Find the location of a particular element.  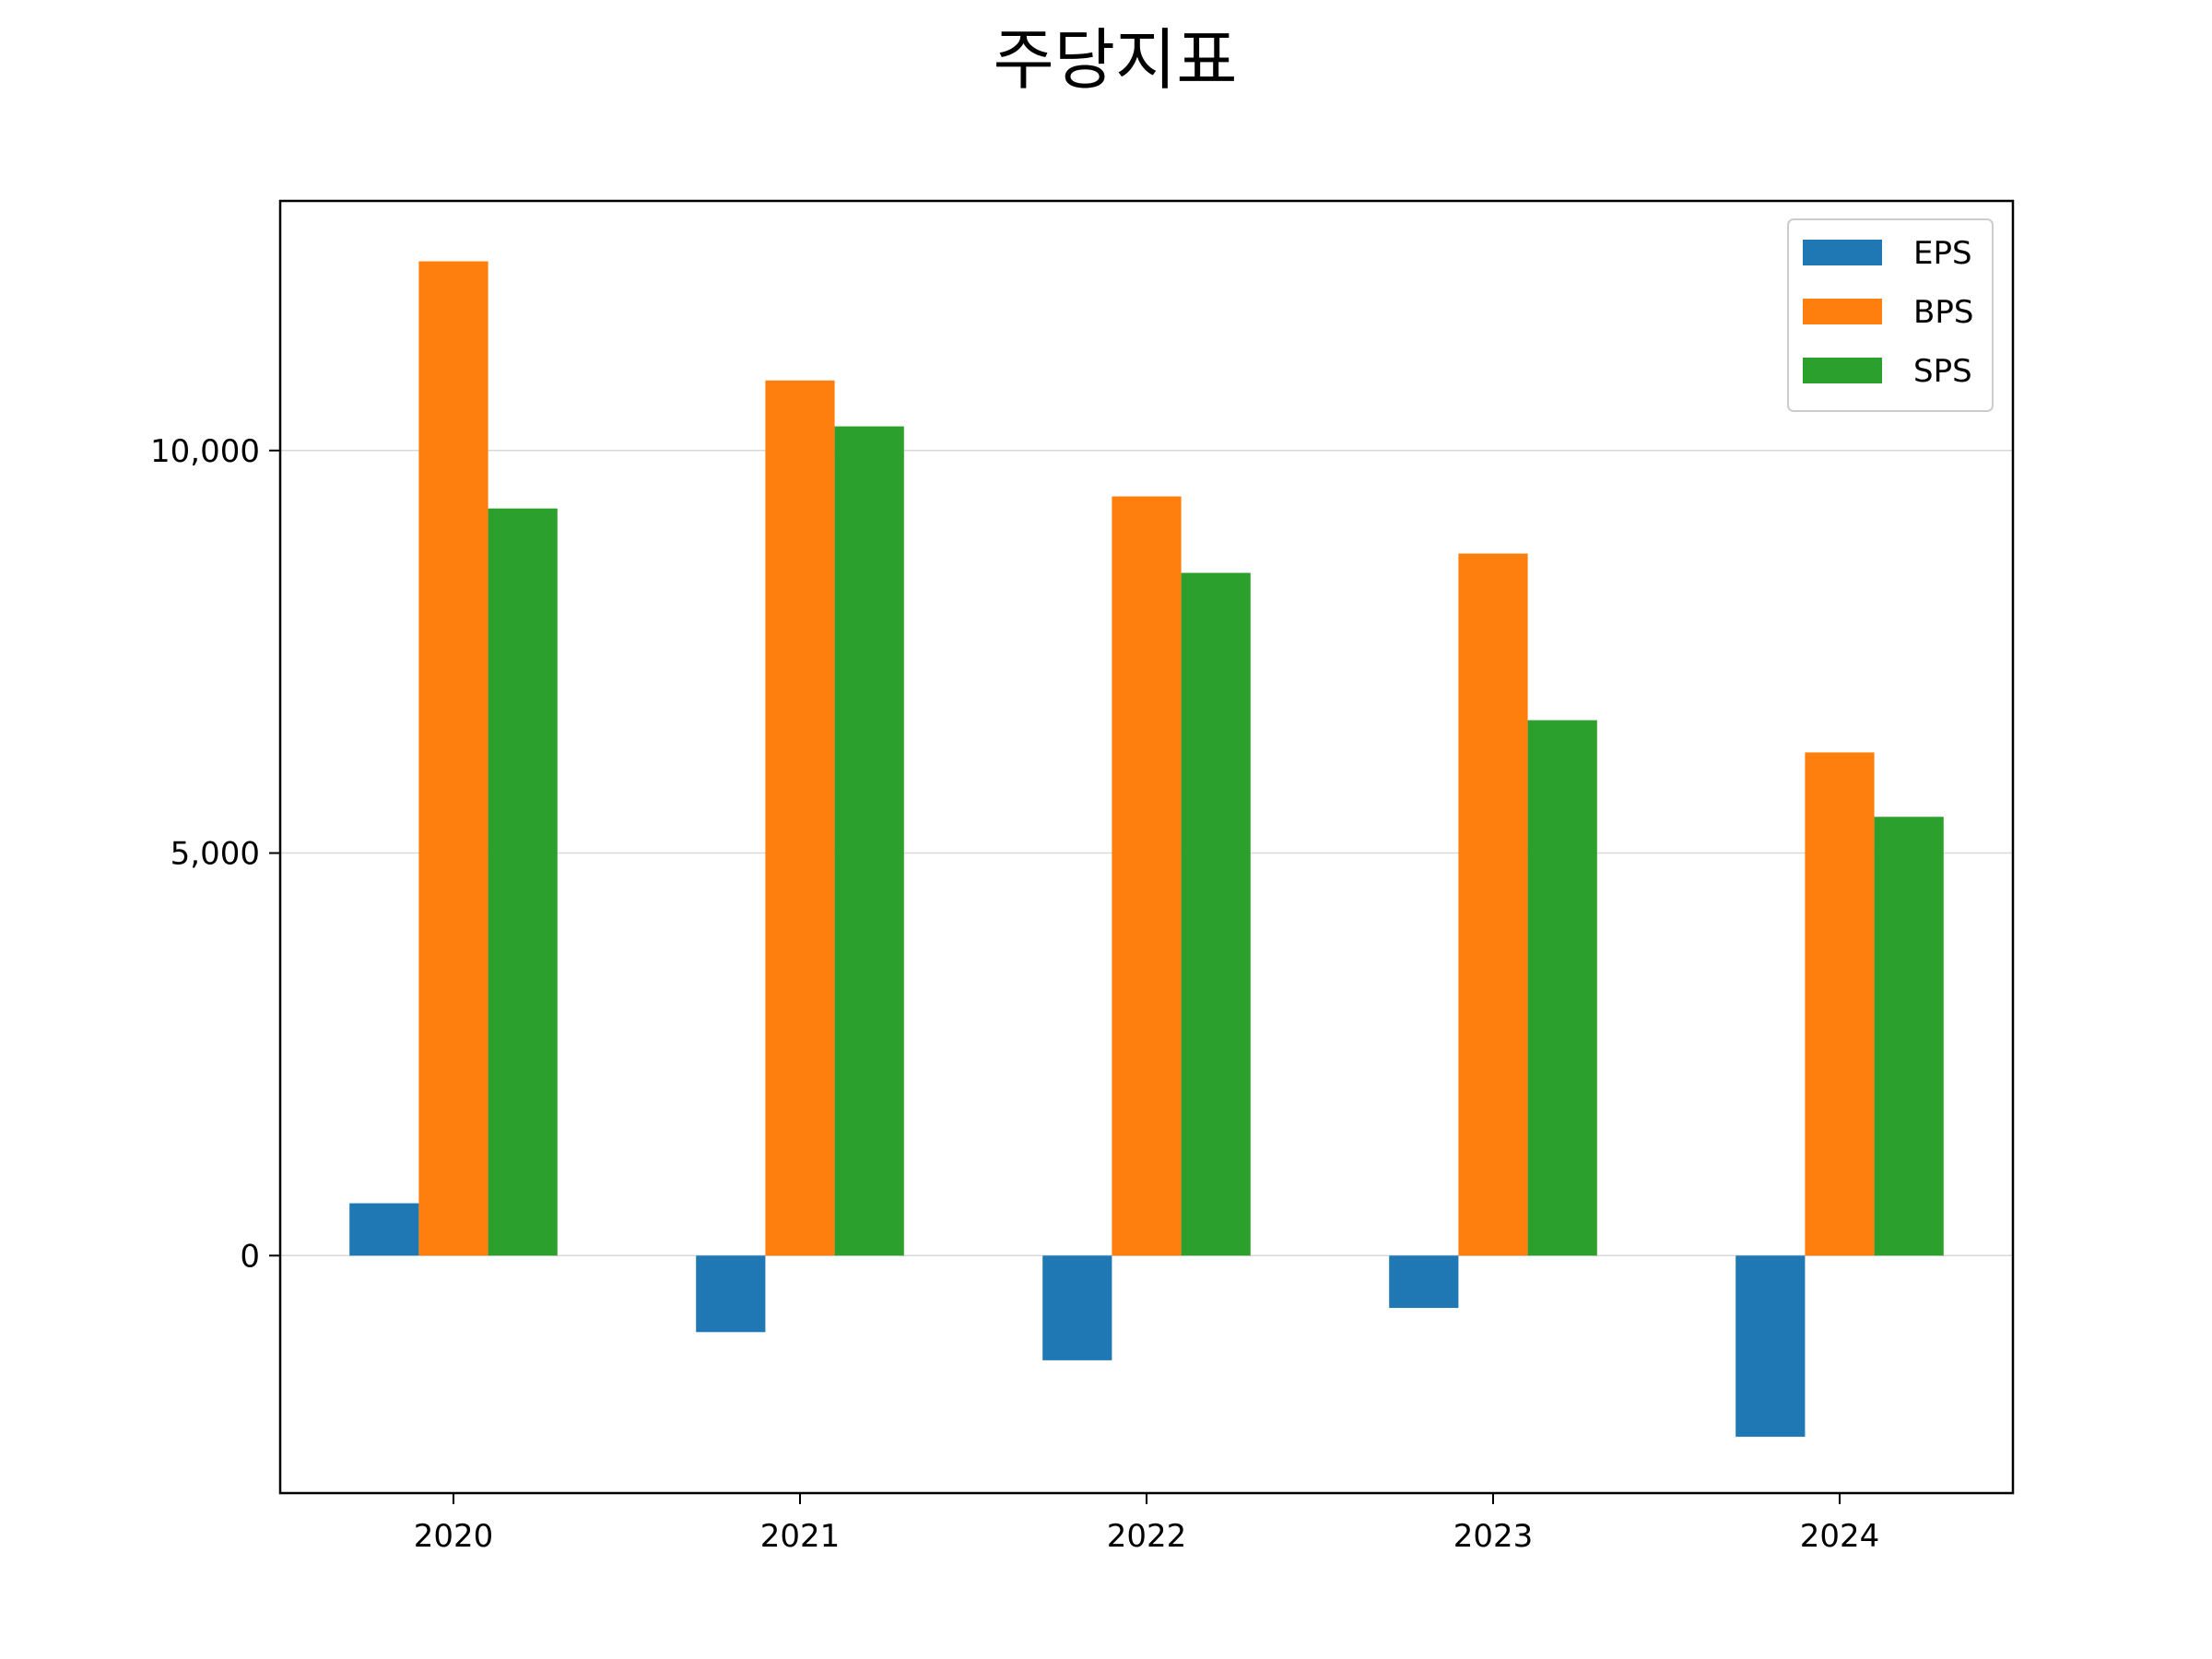

legend: EPS BPS SPS is located at coordinates (1890, 315).